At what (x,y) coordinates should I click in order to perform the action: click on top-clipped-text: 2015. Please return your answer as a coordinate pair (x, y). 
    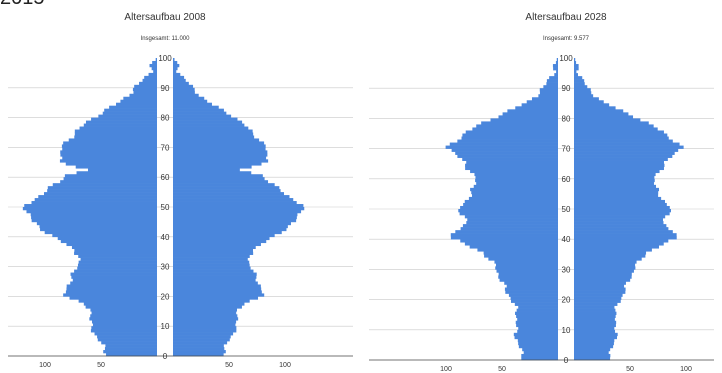
    Looking at the image, I should click on (22, 5).